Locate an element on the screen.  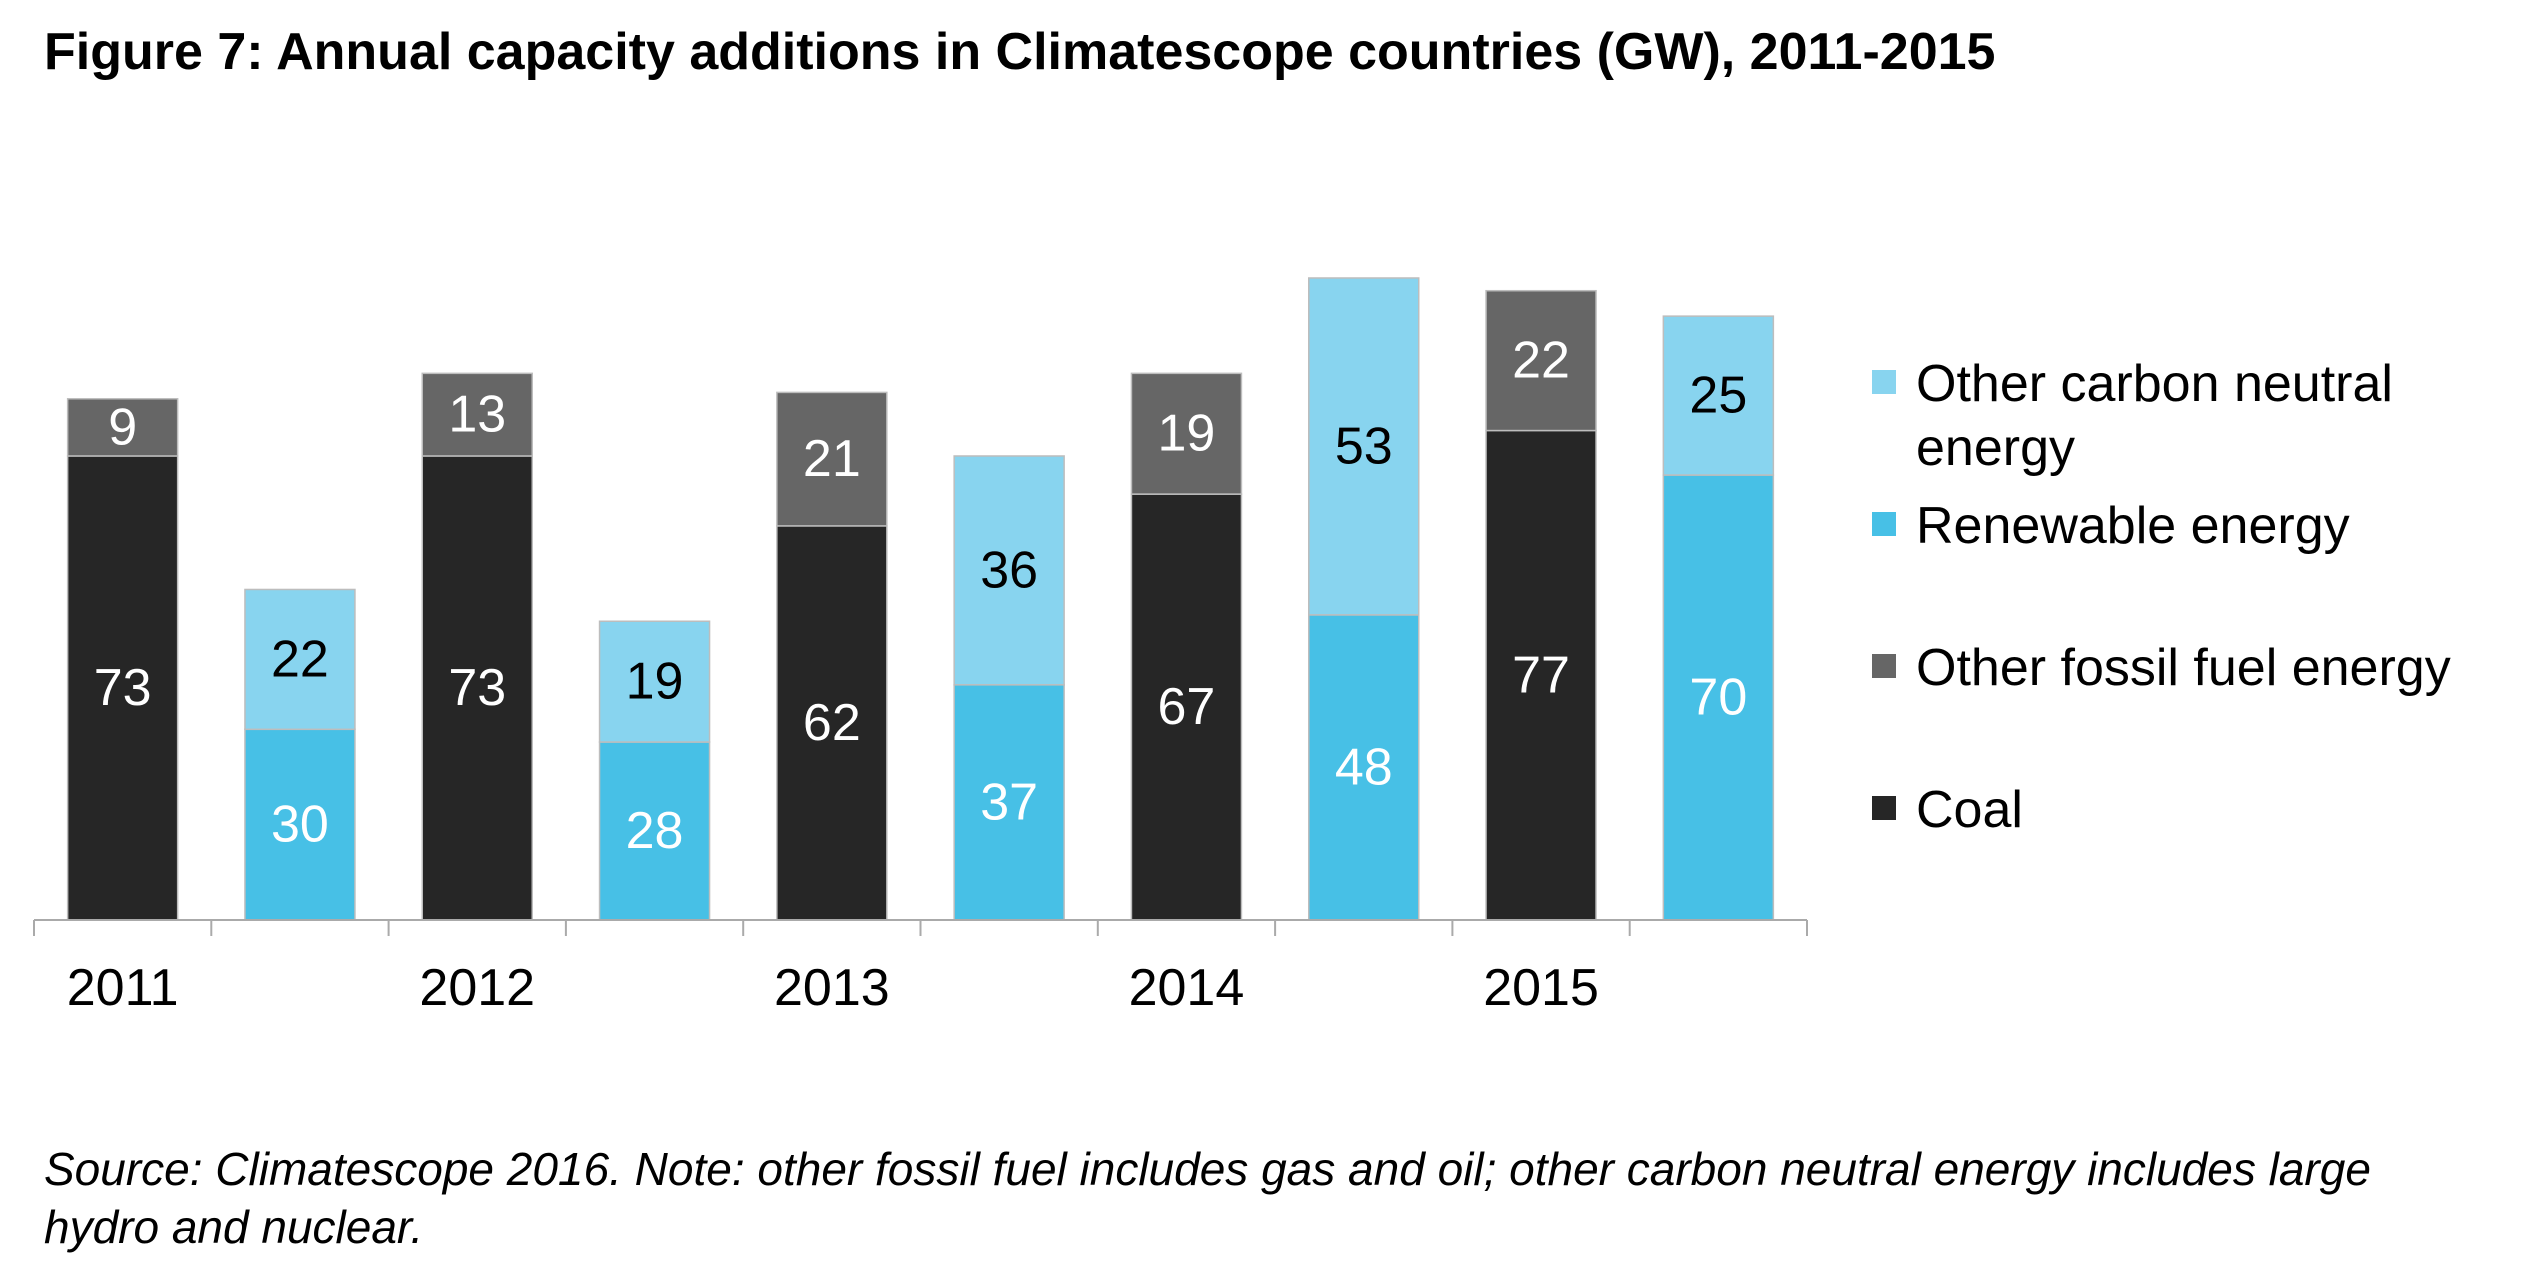
bar-segment-2013-other-carbon-neutral is located at coordinates (1009, 570).